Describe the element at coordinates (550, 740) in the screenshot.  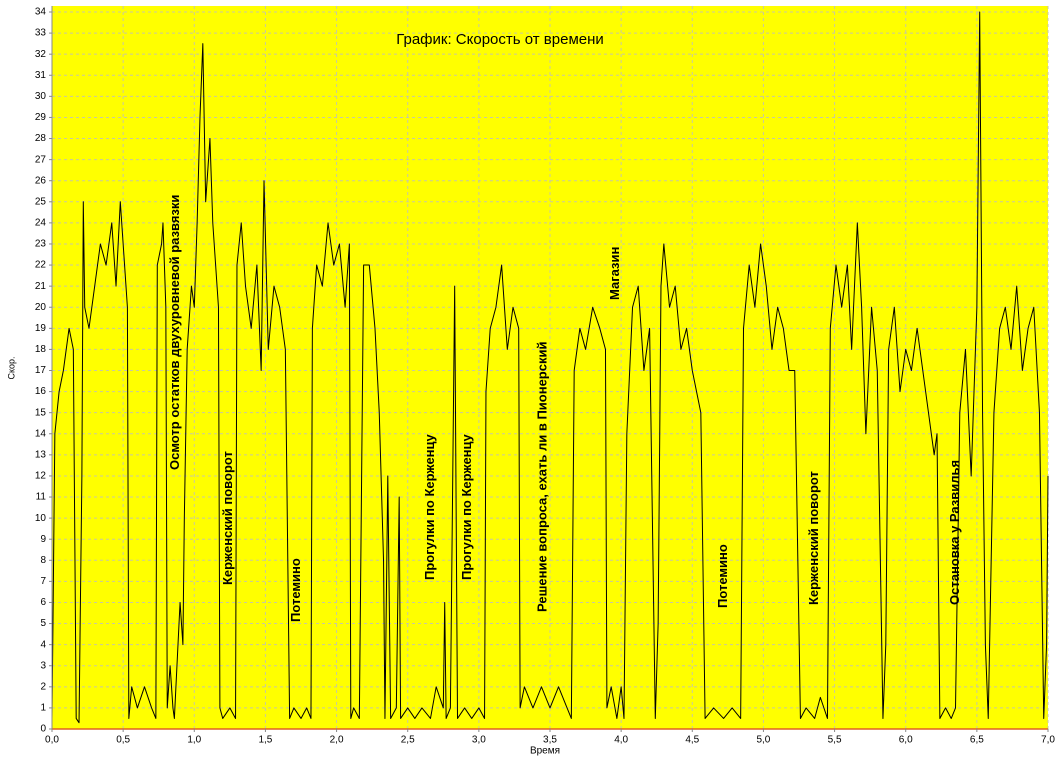
I see `x-tick-label: 3,5` at that location.